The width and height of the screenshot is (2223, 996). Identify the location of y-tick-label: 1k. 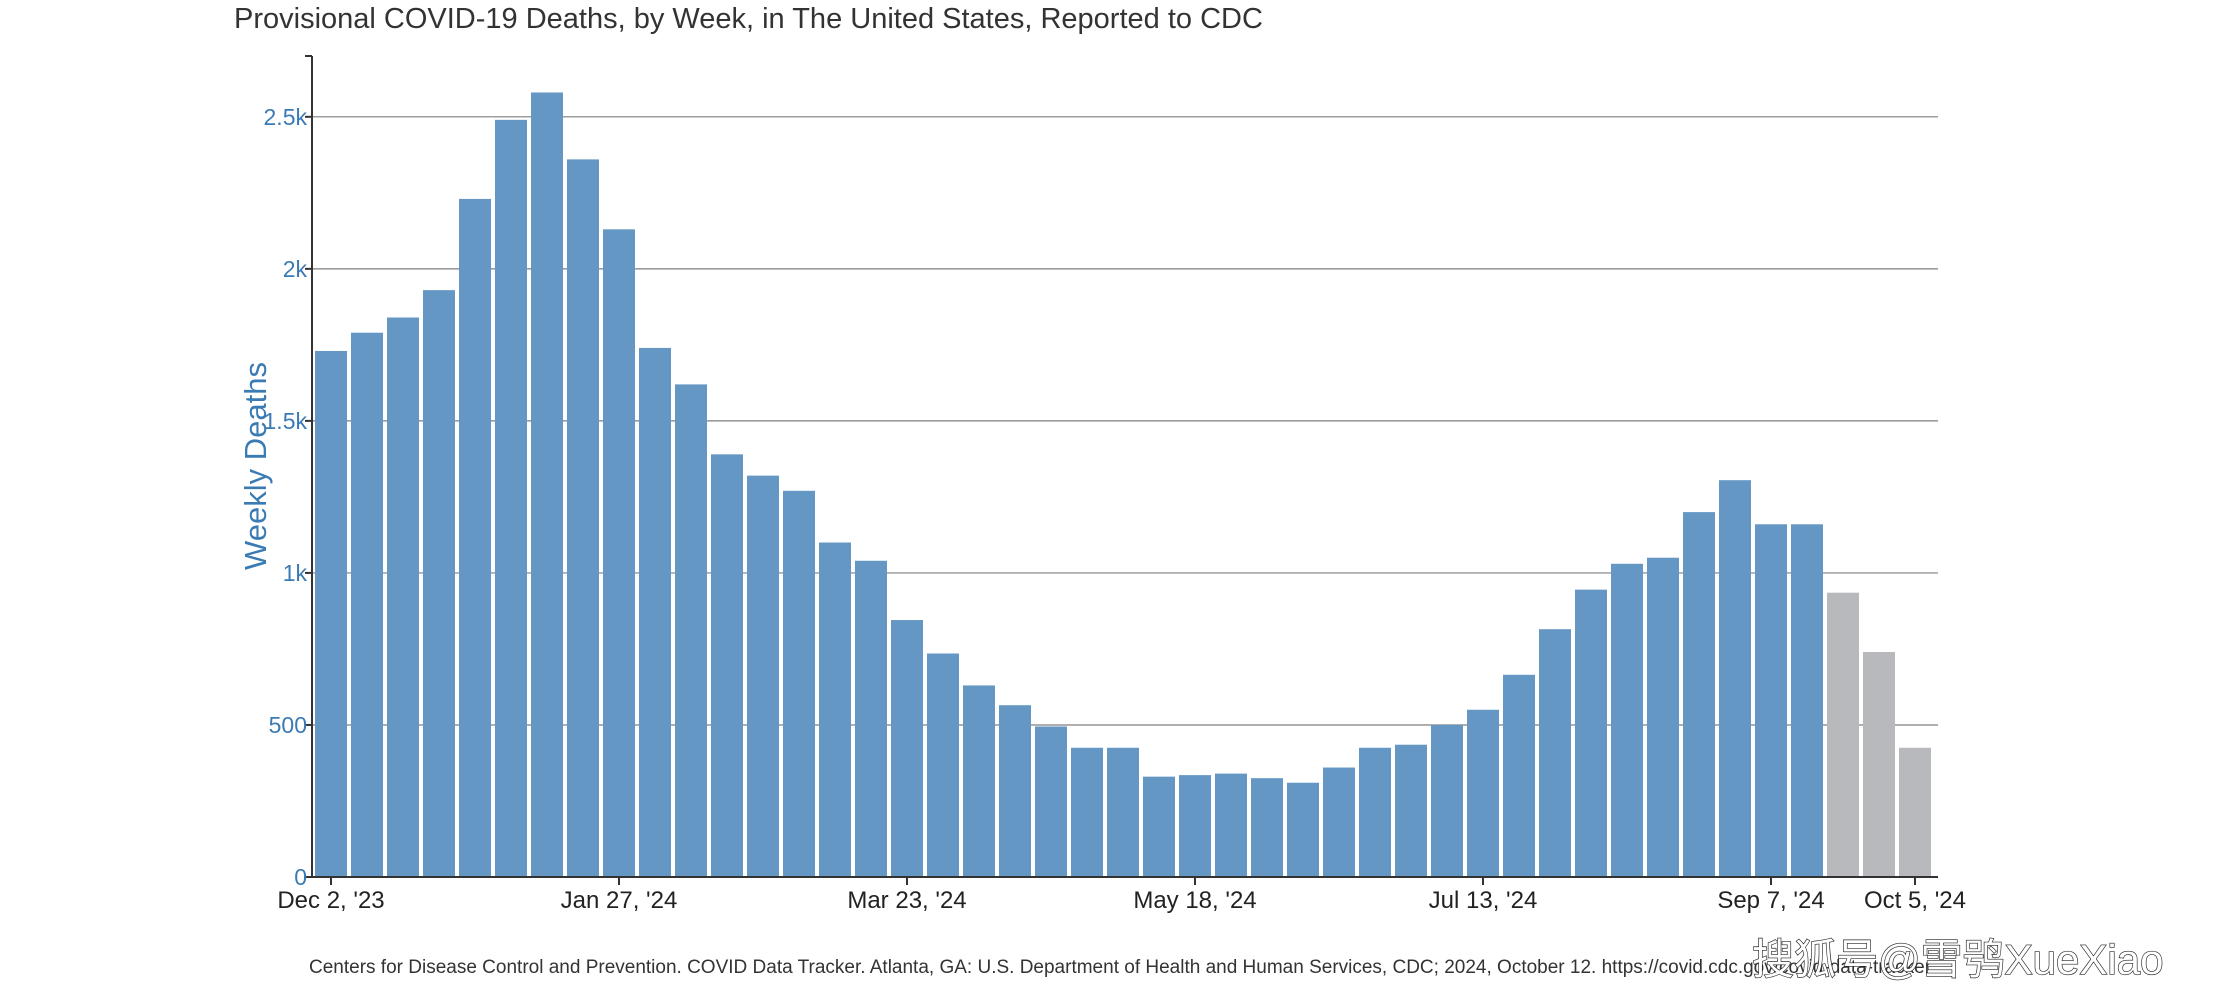
(295, 573).